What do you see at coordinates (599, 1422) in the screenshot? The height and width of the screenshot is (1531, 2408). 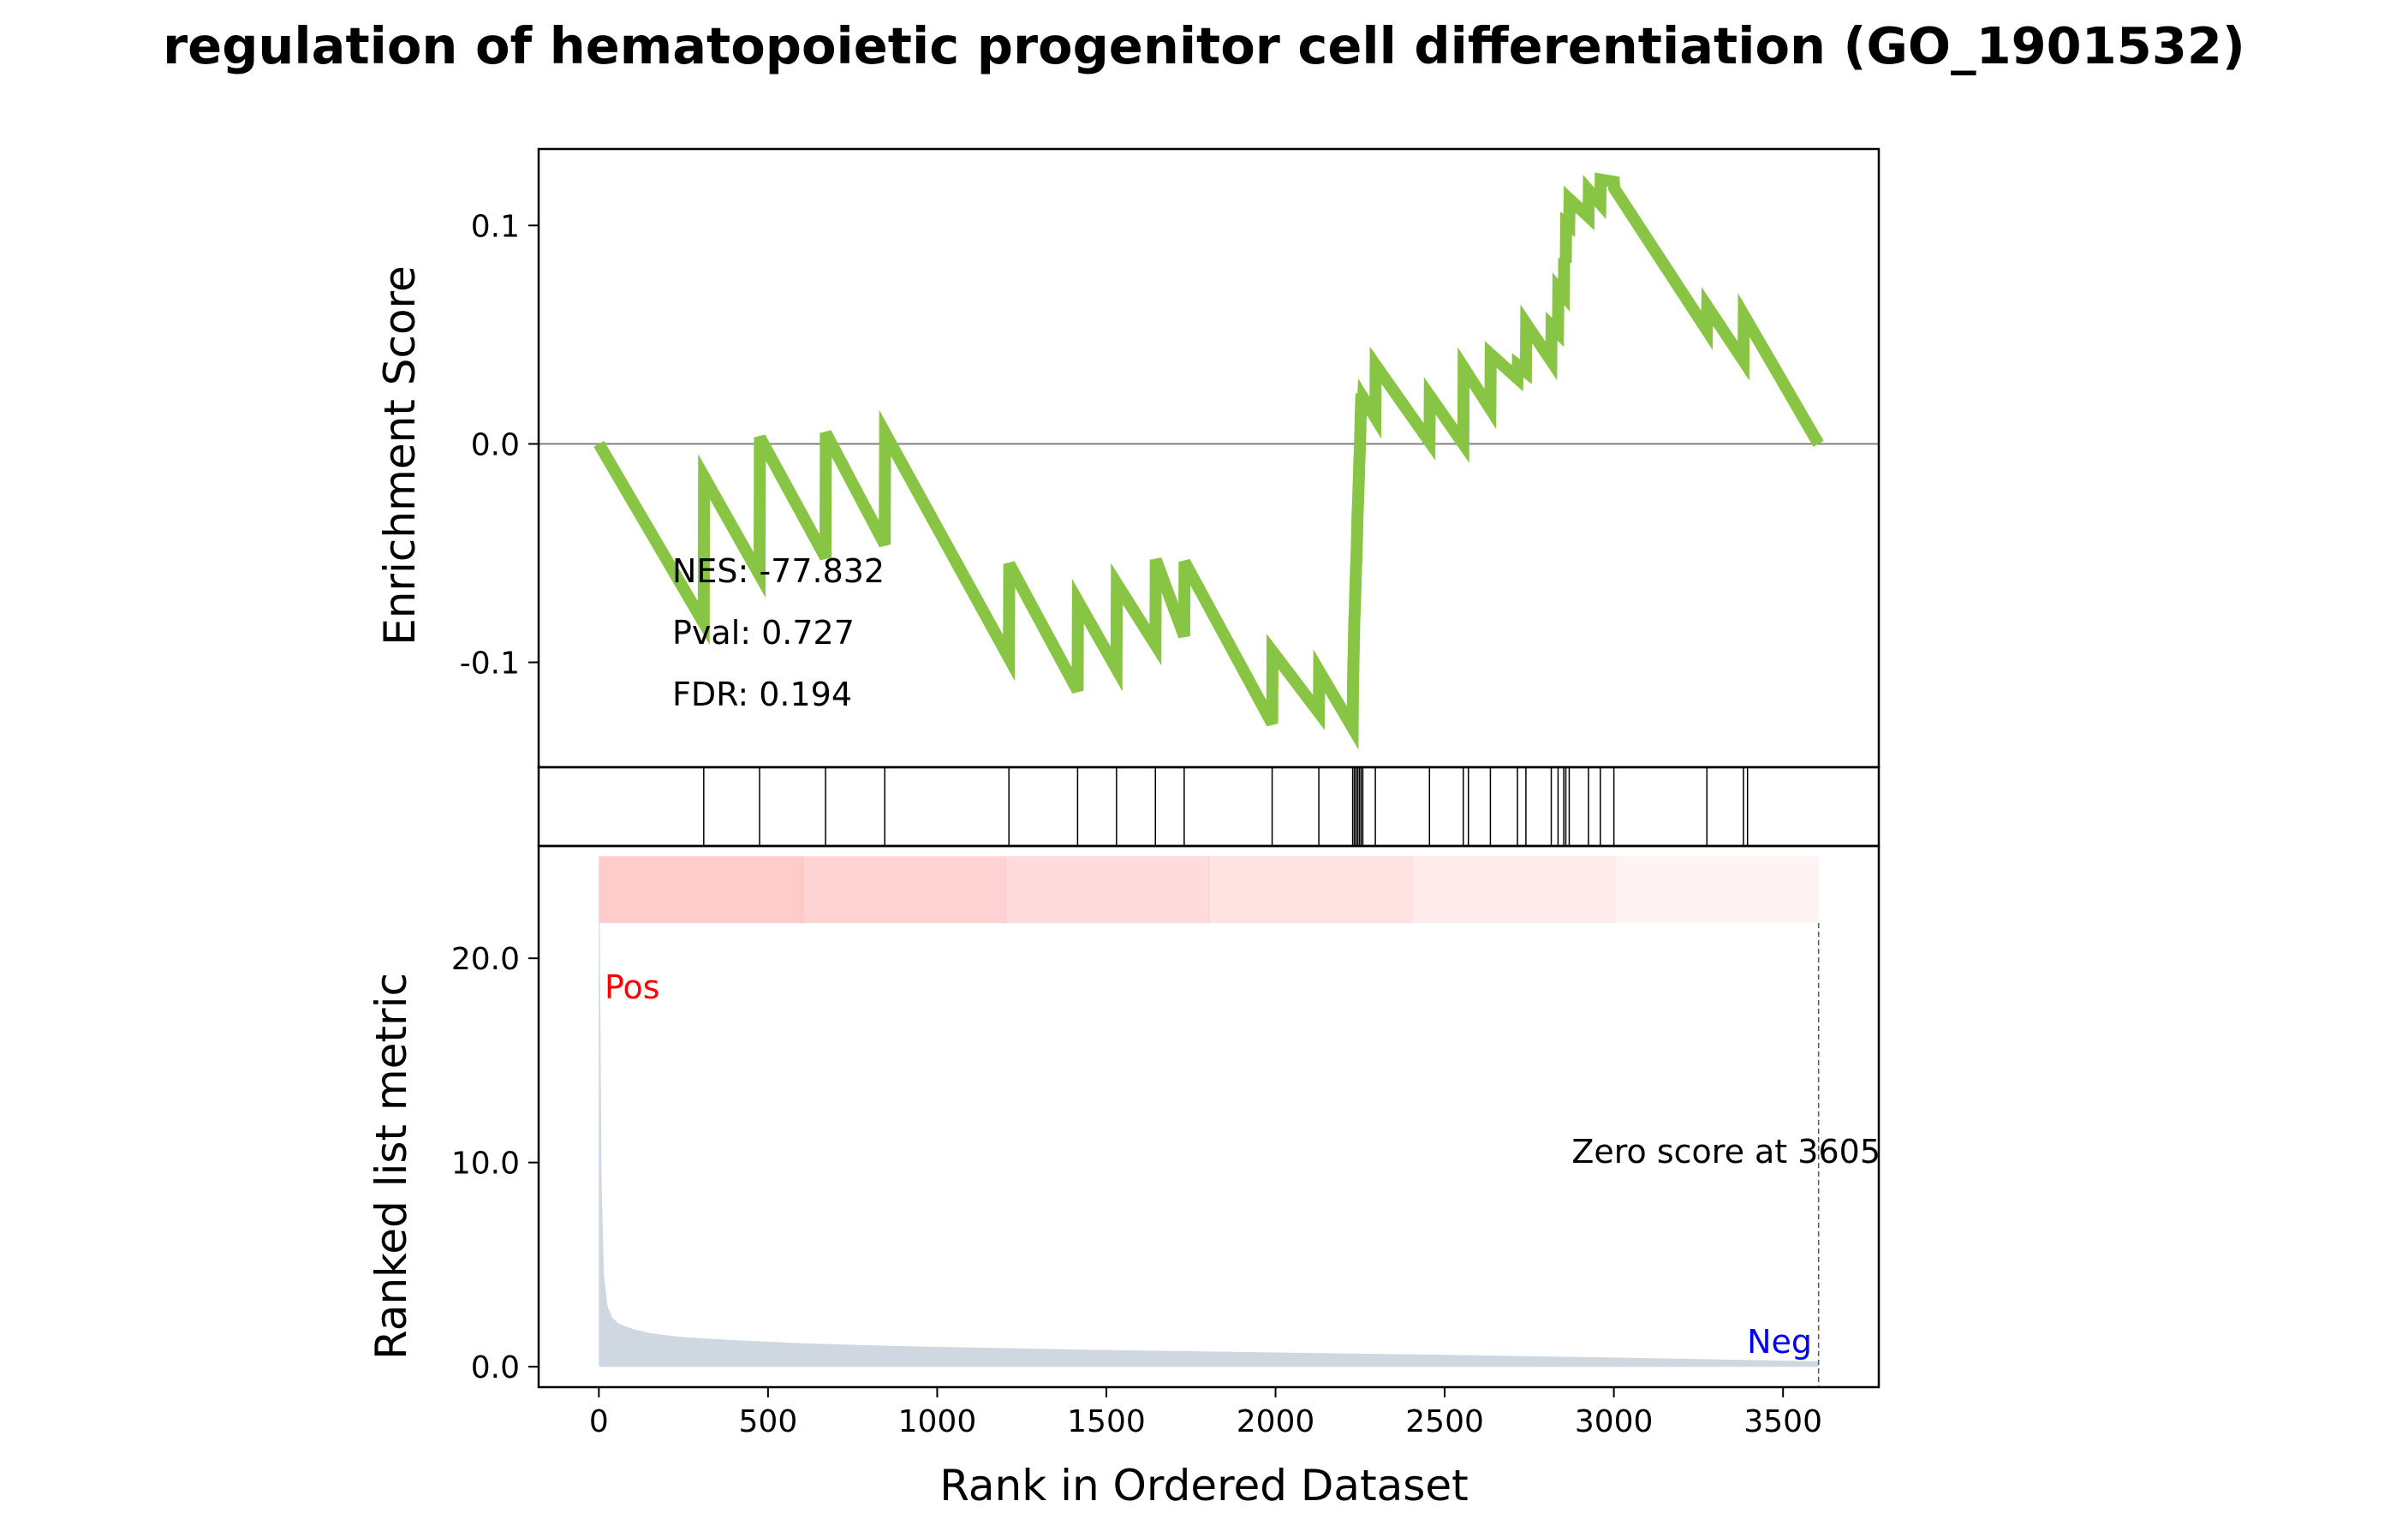 I see `x-tick-label: 0` at bounding box center [599, 1422].